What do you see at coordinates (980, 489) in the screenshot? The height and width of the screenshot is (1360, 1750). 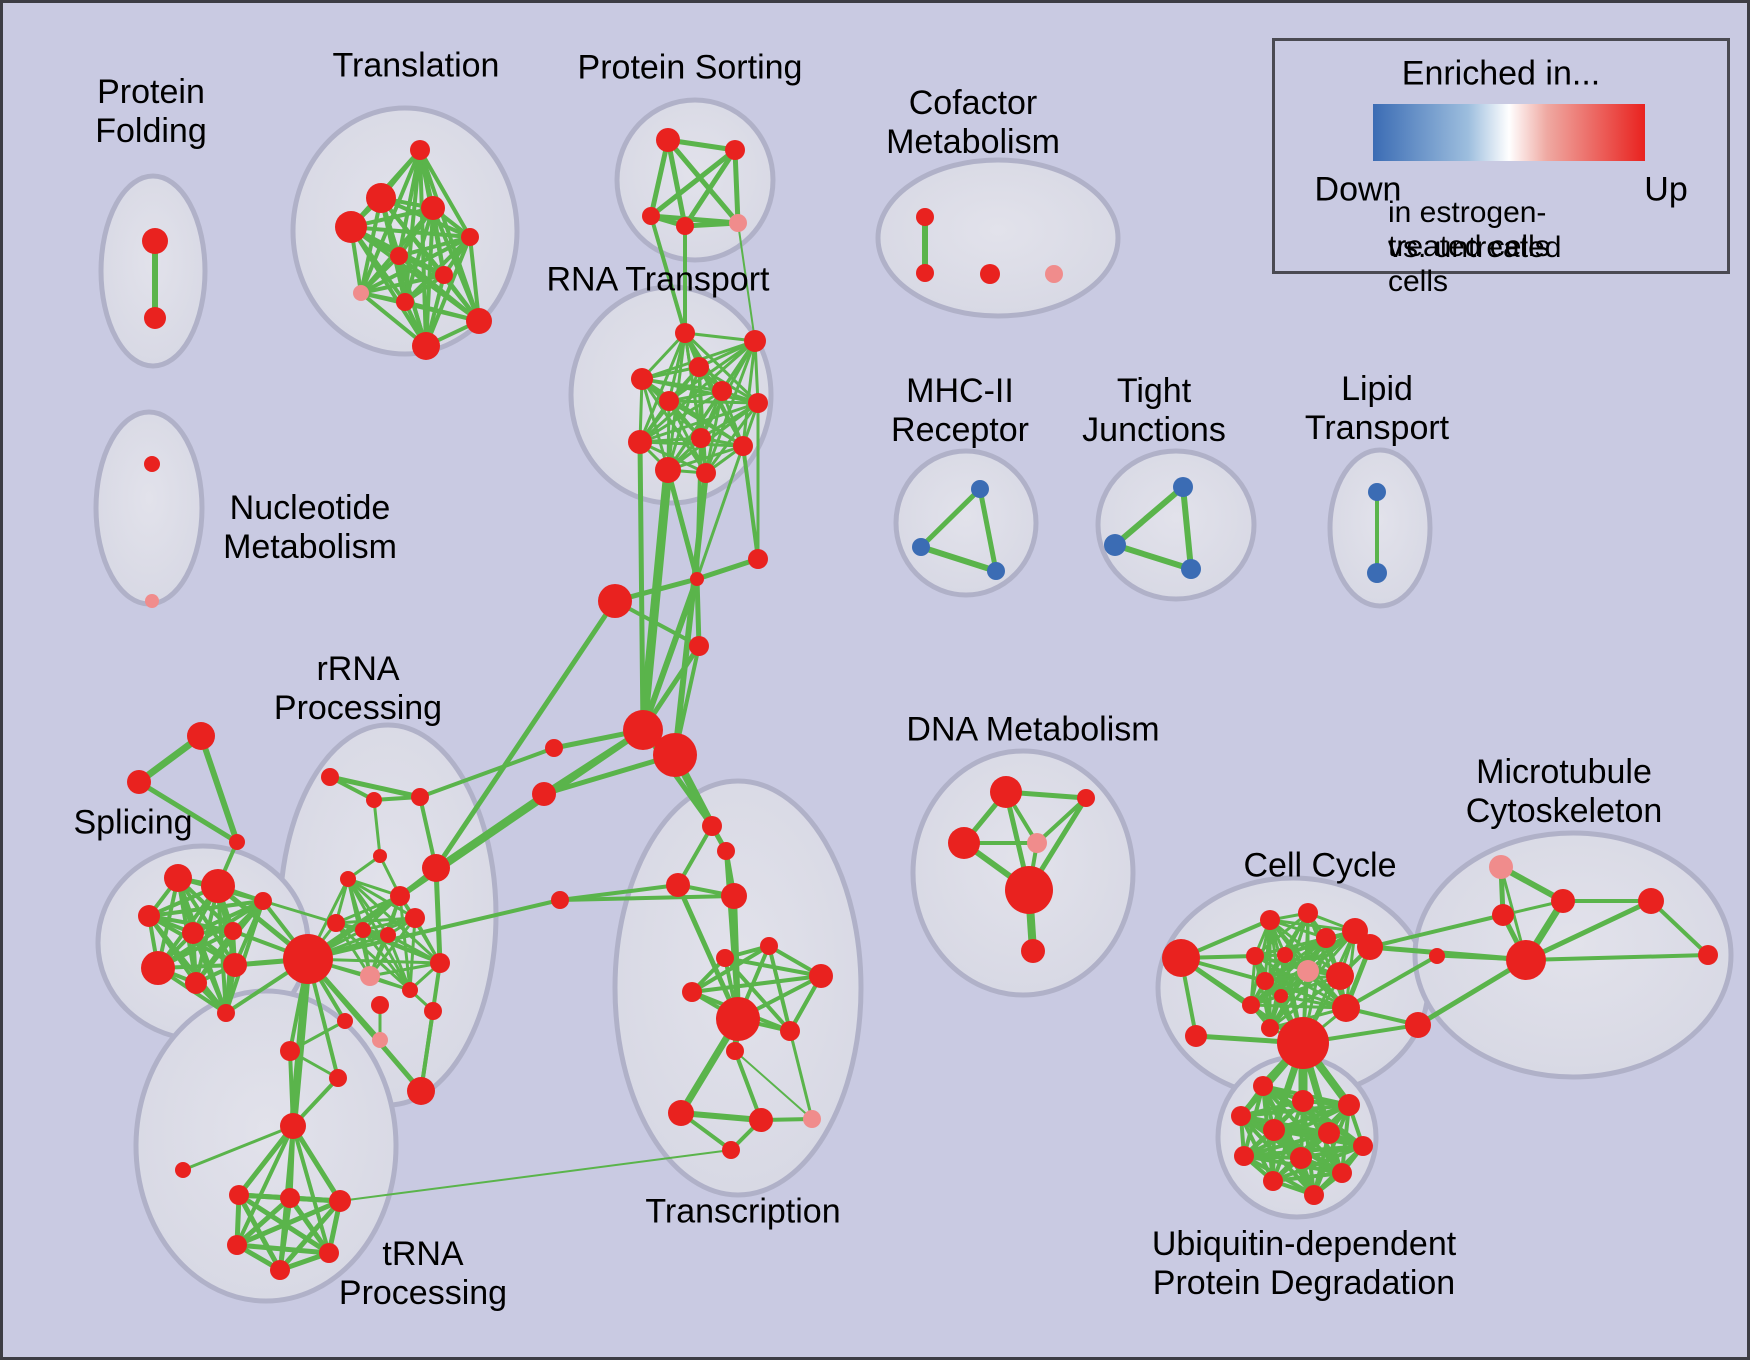 I see `node-mh0` at bounding box center [980, 489].